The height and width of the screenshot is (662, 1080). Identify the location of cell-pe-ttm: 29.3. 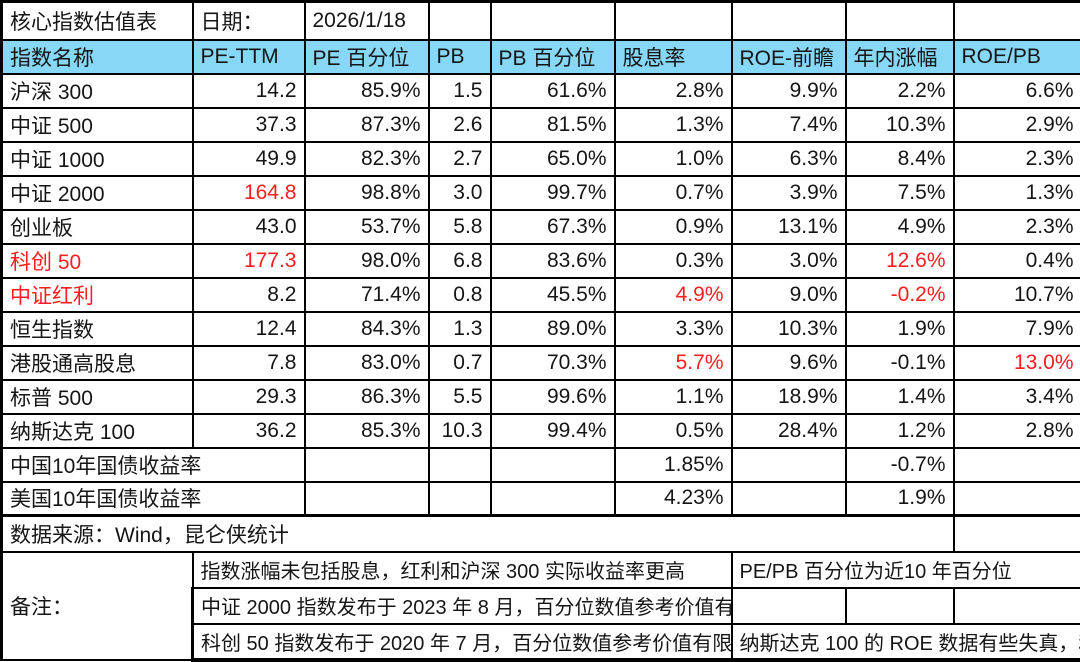
(249, 397).